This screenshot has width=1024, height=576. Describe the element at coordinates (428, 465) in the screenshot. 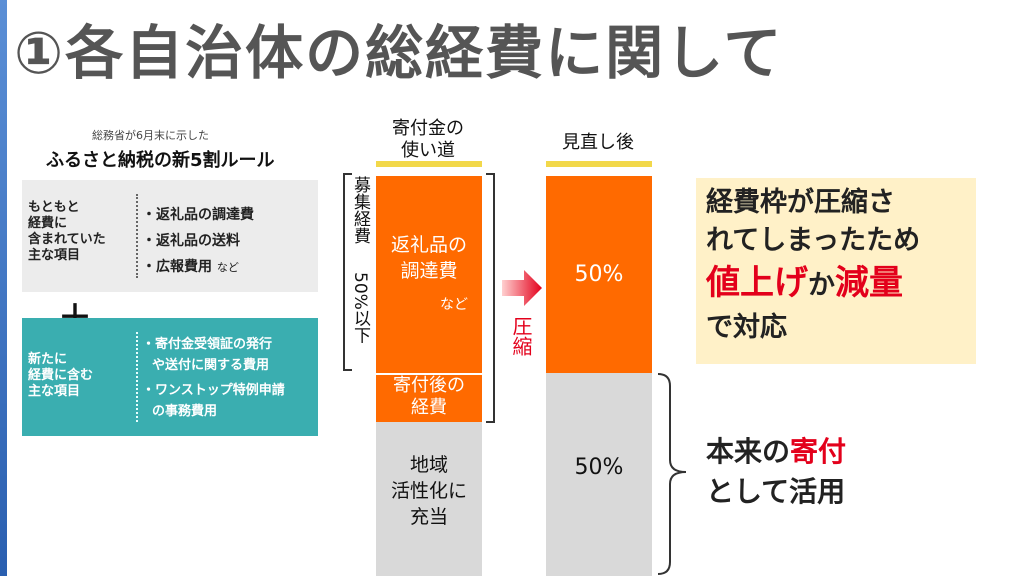

I see `seg-c-line: 地域` at that location.